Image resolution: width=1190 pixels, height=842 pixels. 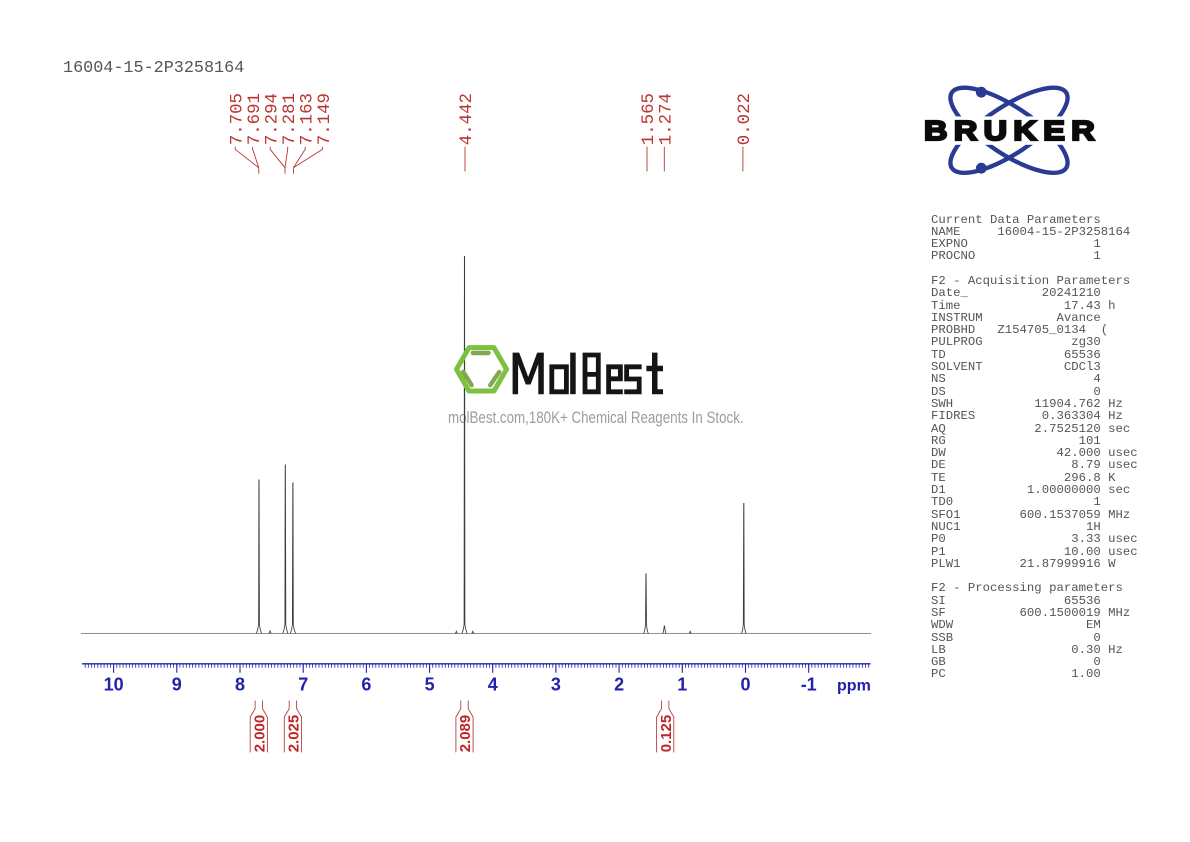 What do you see at coordinates (259, 734) in the screenshot?
I see `svg-text: 2.000` at bounding box center [259, 734].